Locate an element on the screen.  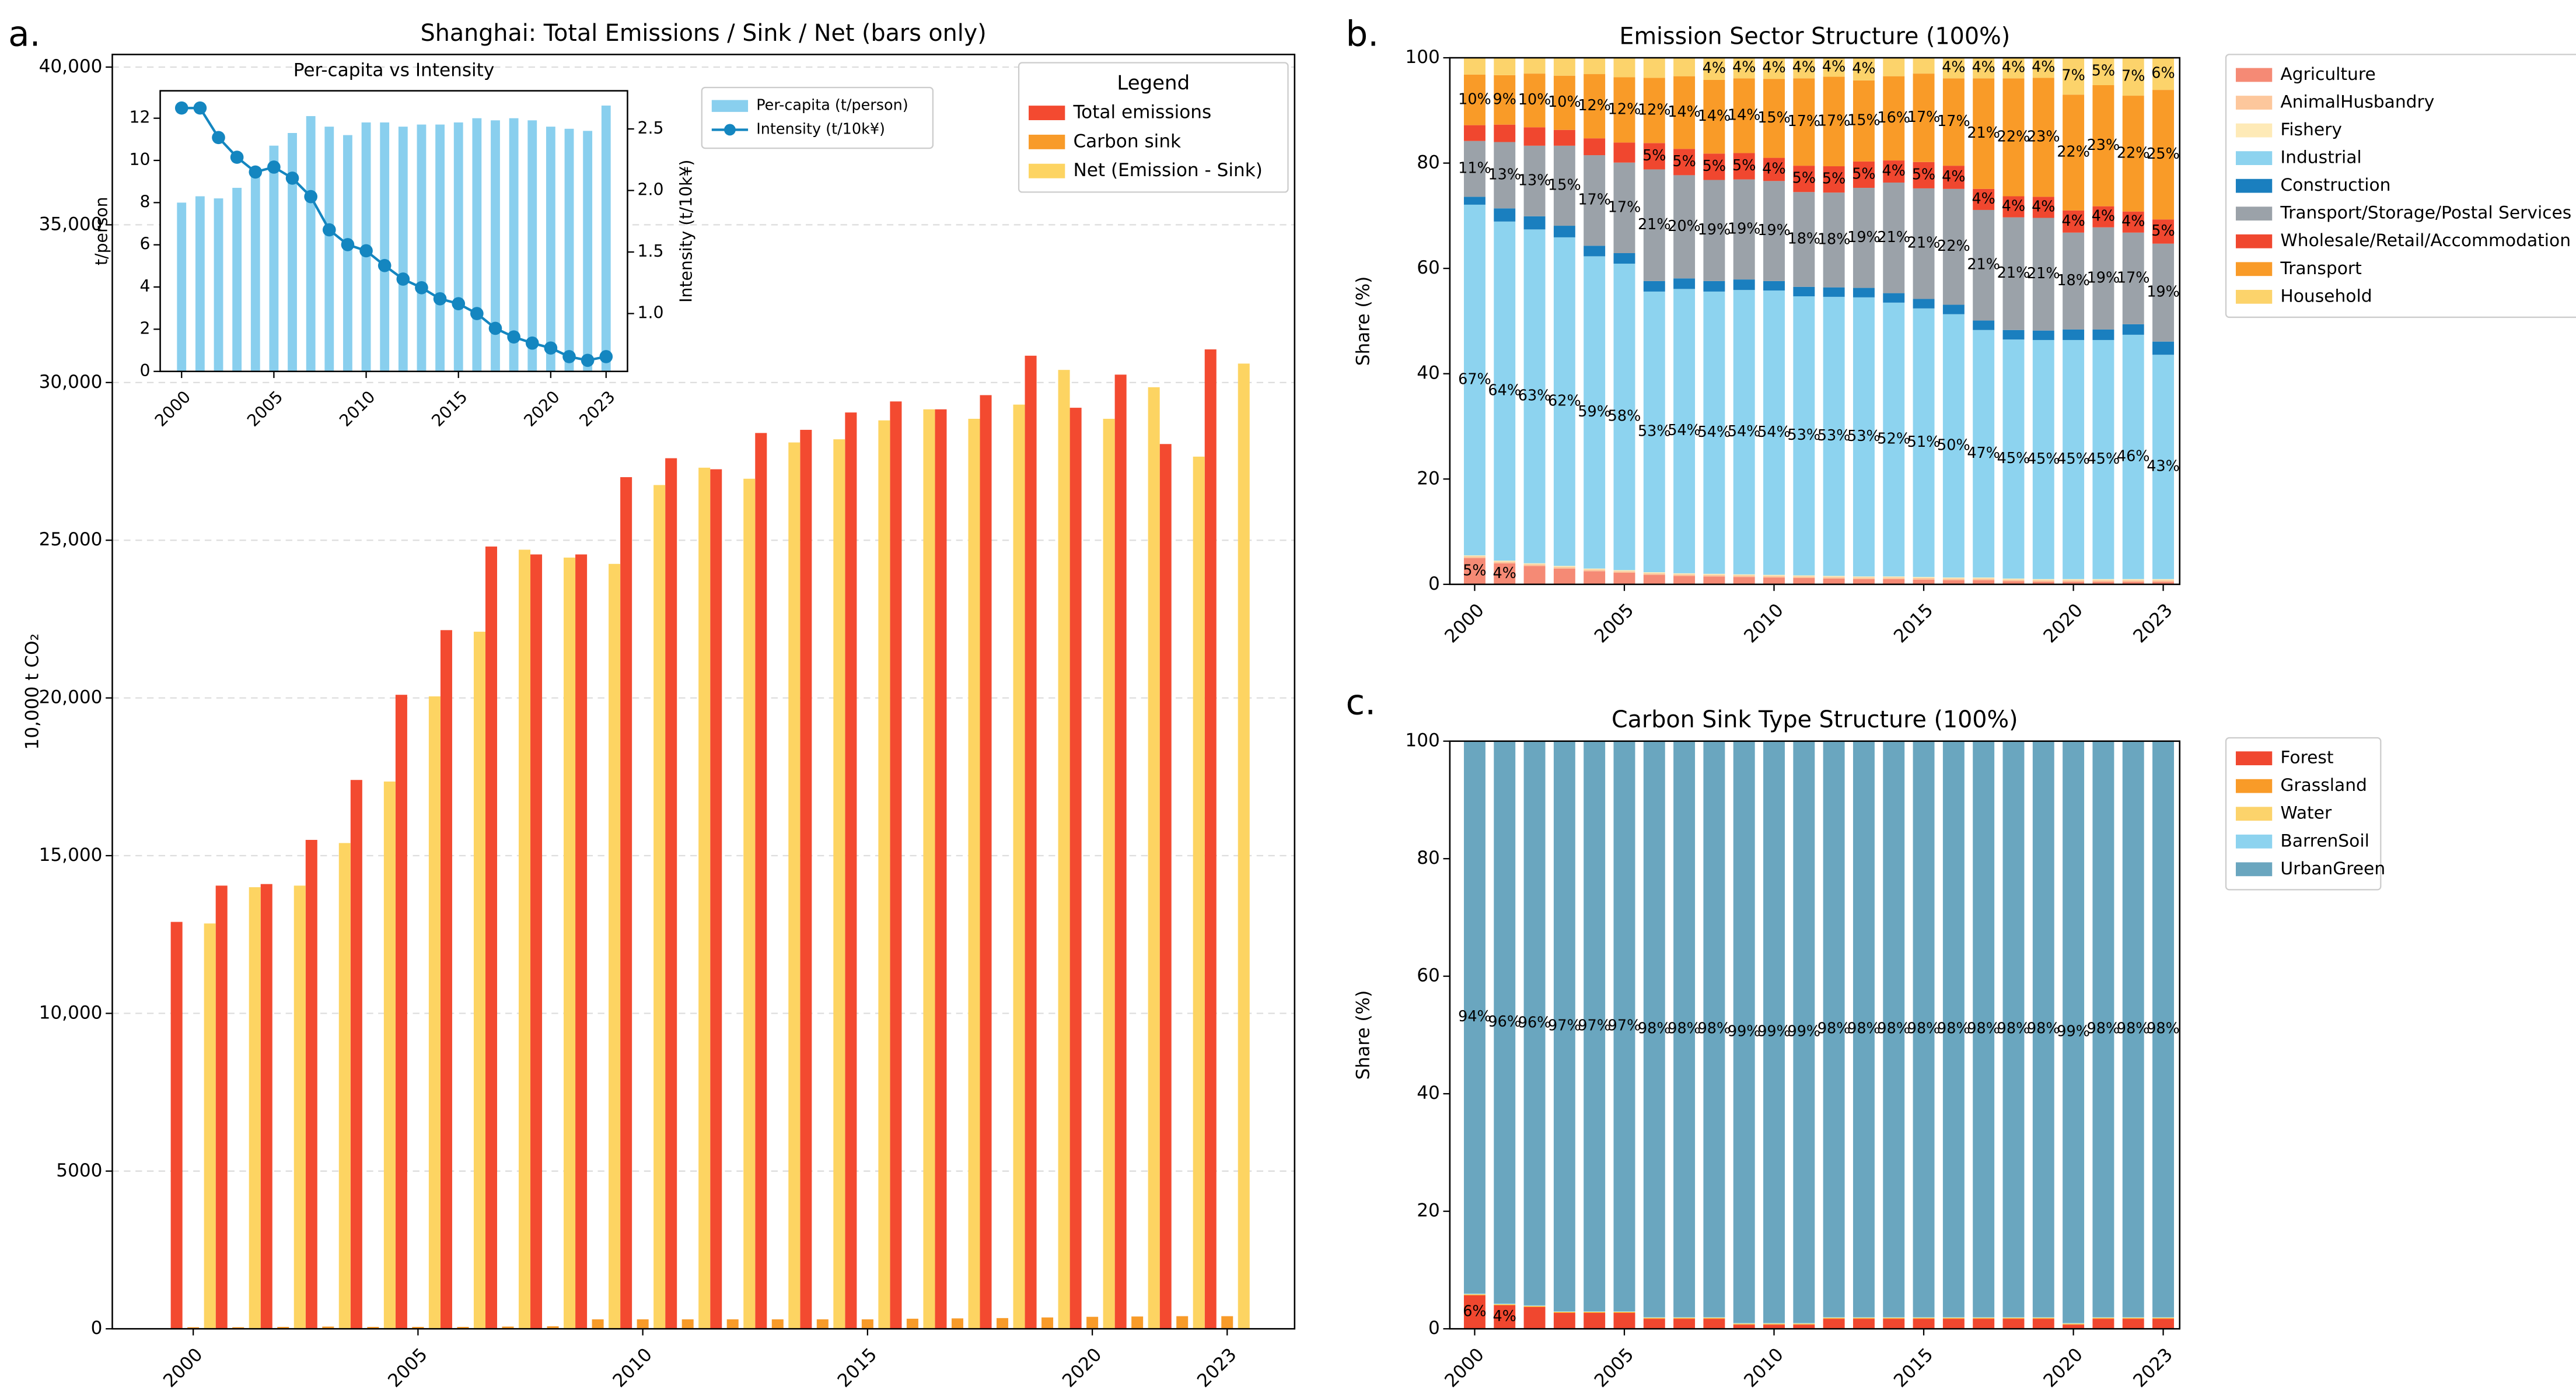
legend-label: Total emissions is located at coordinates (1141, 113).